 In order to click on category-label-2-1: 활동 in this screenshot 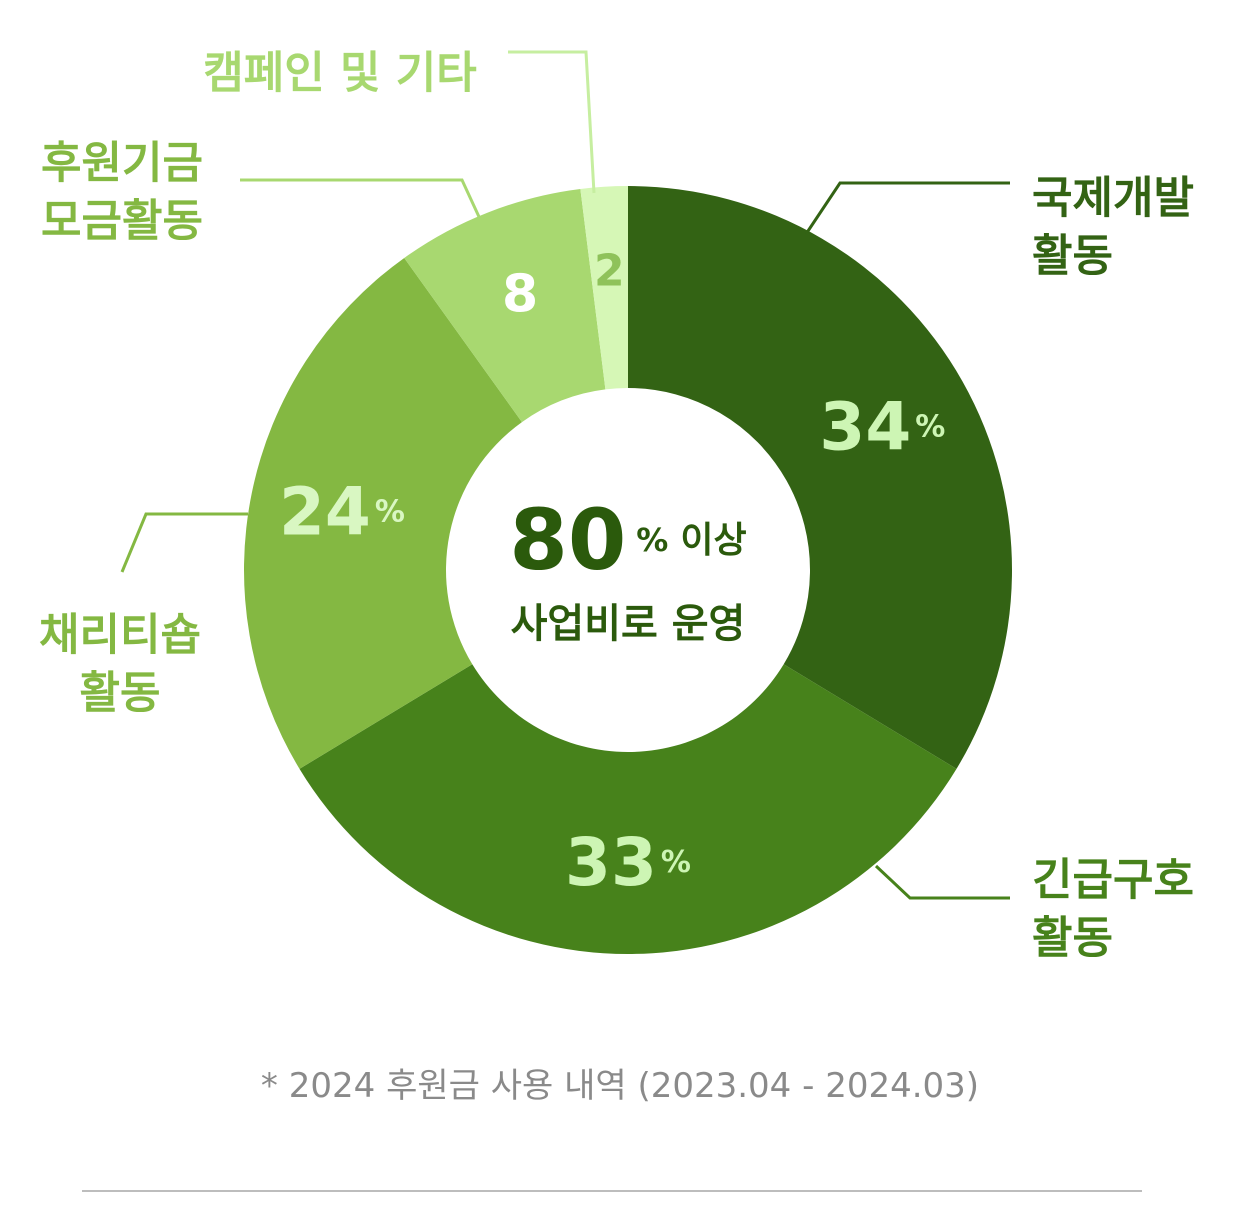, I will do `click(120, 693)`.